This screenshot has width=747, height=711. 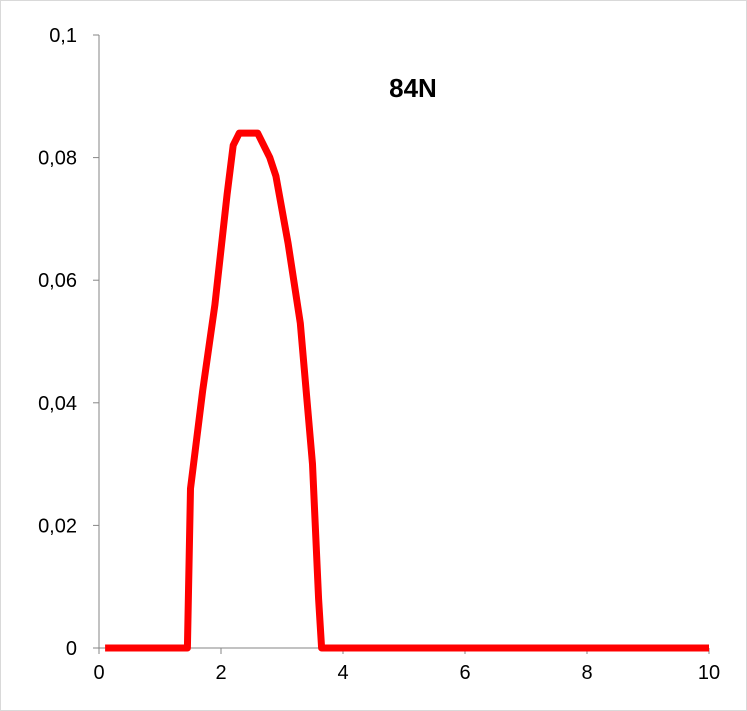 I want to click on y-tick-label: 0,06, so click(x=57, y=281).